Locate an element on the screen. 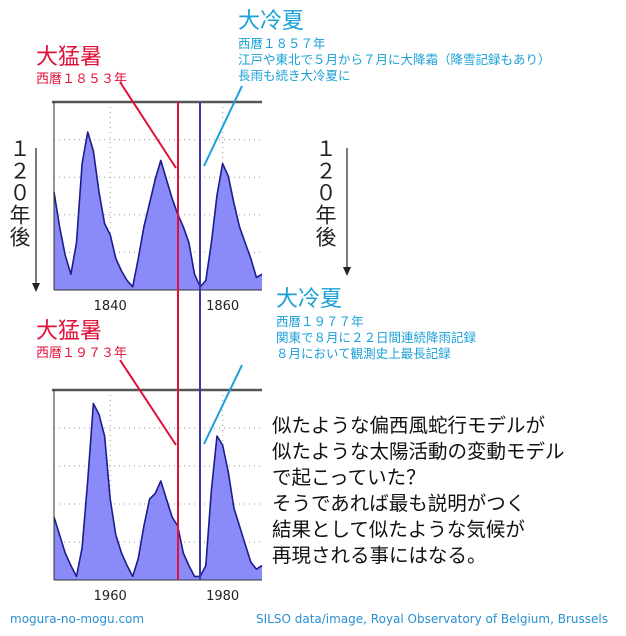 The height and width of the screenshot is (636, 626). comment-line-6: 再現される事にはなる。 is located at coordinates (379, 555).